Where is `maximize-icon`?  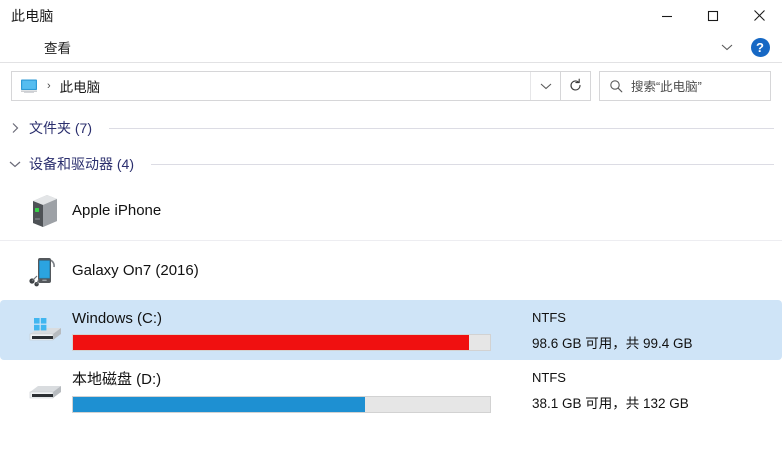
maximize-icon is located at coordinates (713, 15).